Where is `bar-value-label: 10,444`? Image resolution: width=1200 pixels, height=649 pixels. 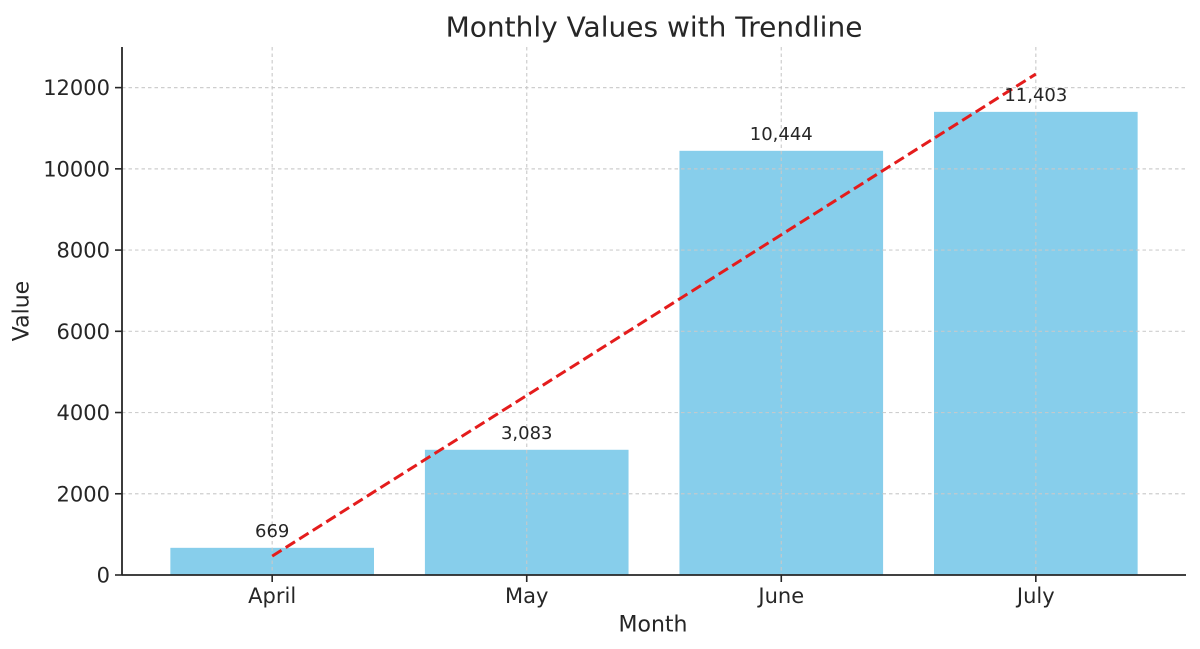
bar-value-label: 10,444 is located at coordinates (781, 134).